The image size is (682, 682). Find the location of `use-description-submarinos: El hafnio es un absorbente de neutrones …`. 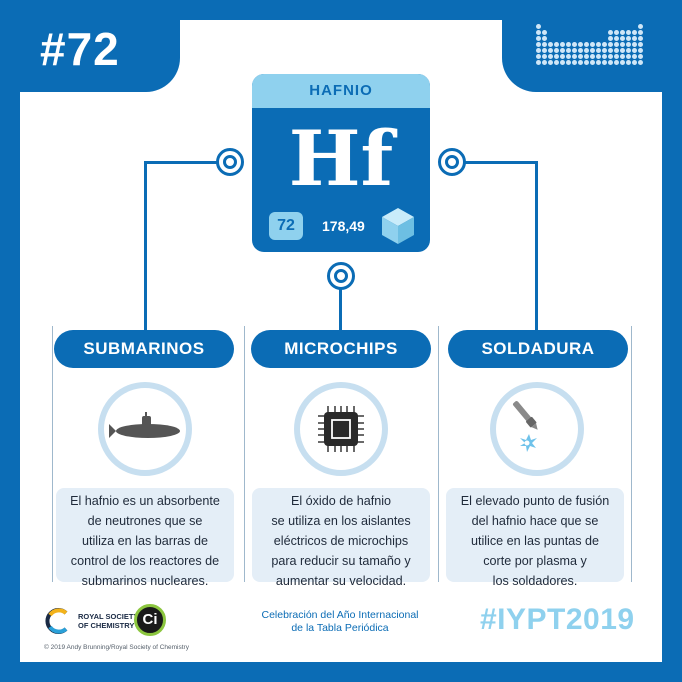

use-description-submarinos: El hafnio es un absorbente de neutrones … is located at coordinates (145, 538).